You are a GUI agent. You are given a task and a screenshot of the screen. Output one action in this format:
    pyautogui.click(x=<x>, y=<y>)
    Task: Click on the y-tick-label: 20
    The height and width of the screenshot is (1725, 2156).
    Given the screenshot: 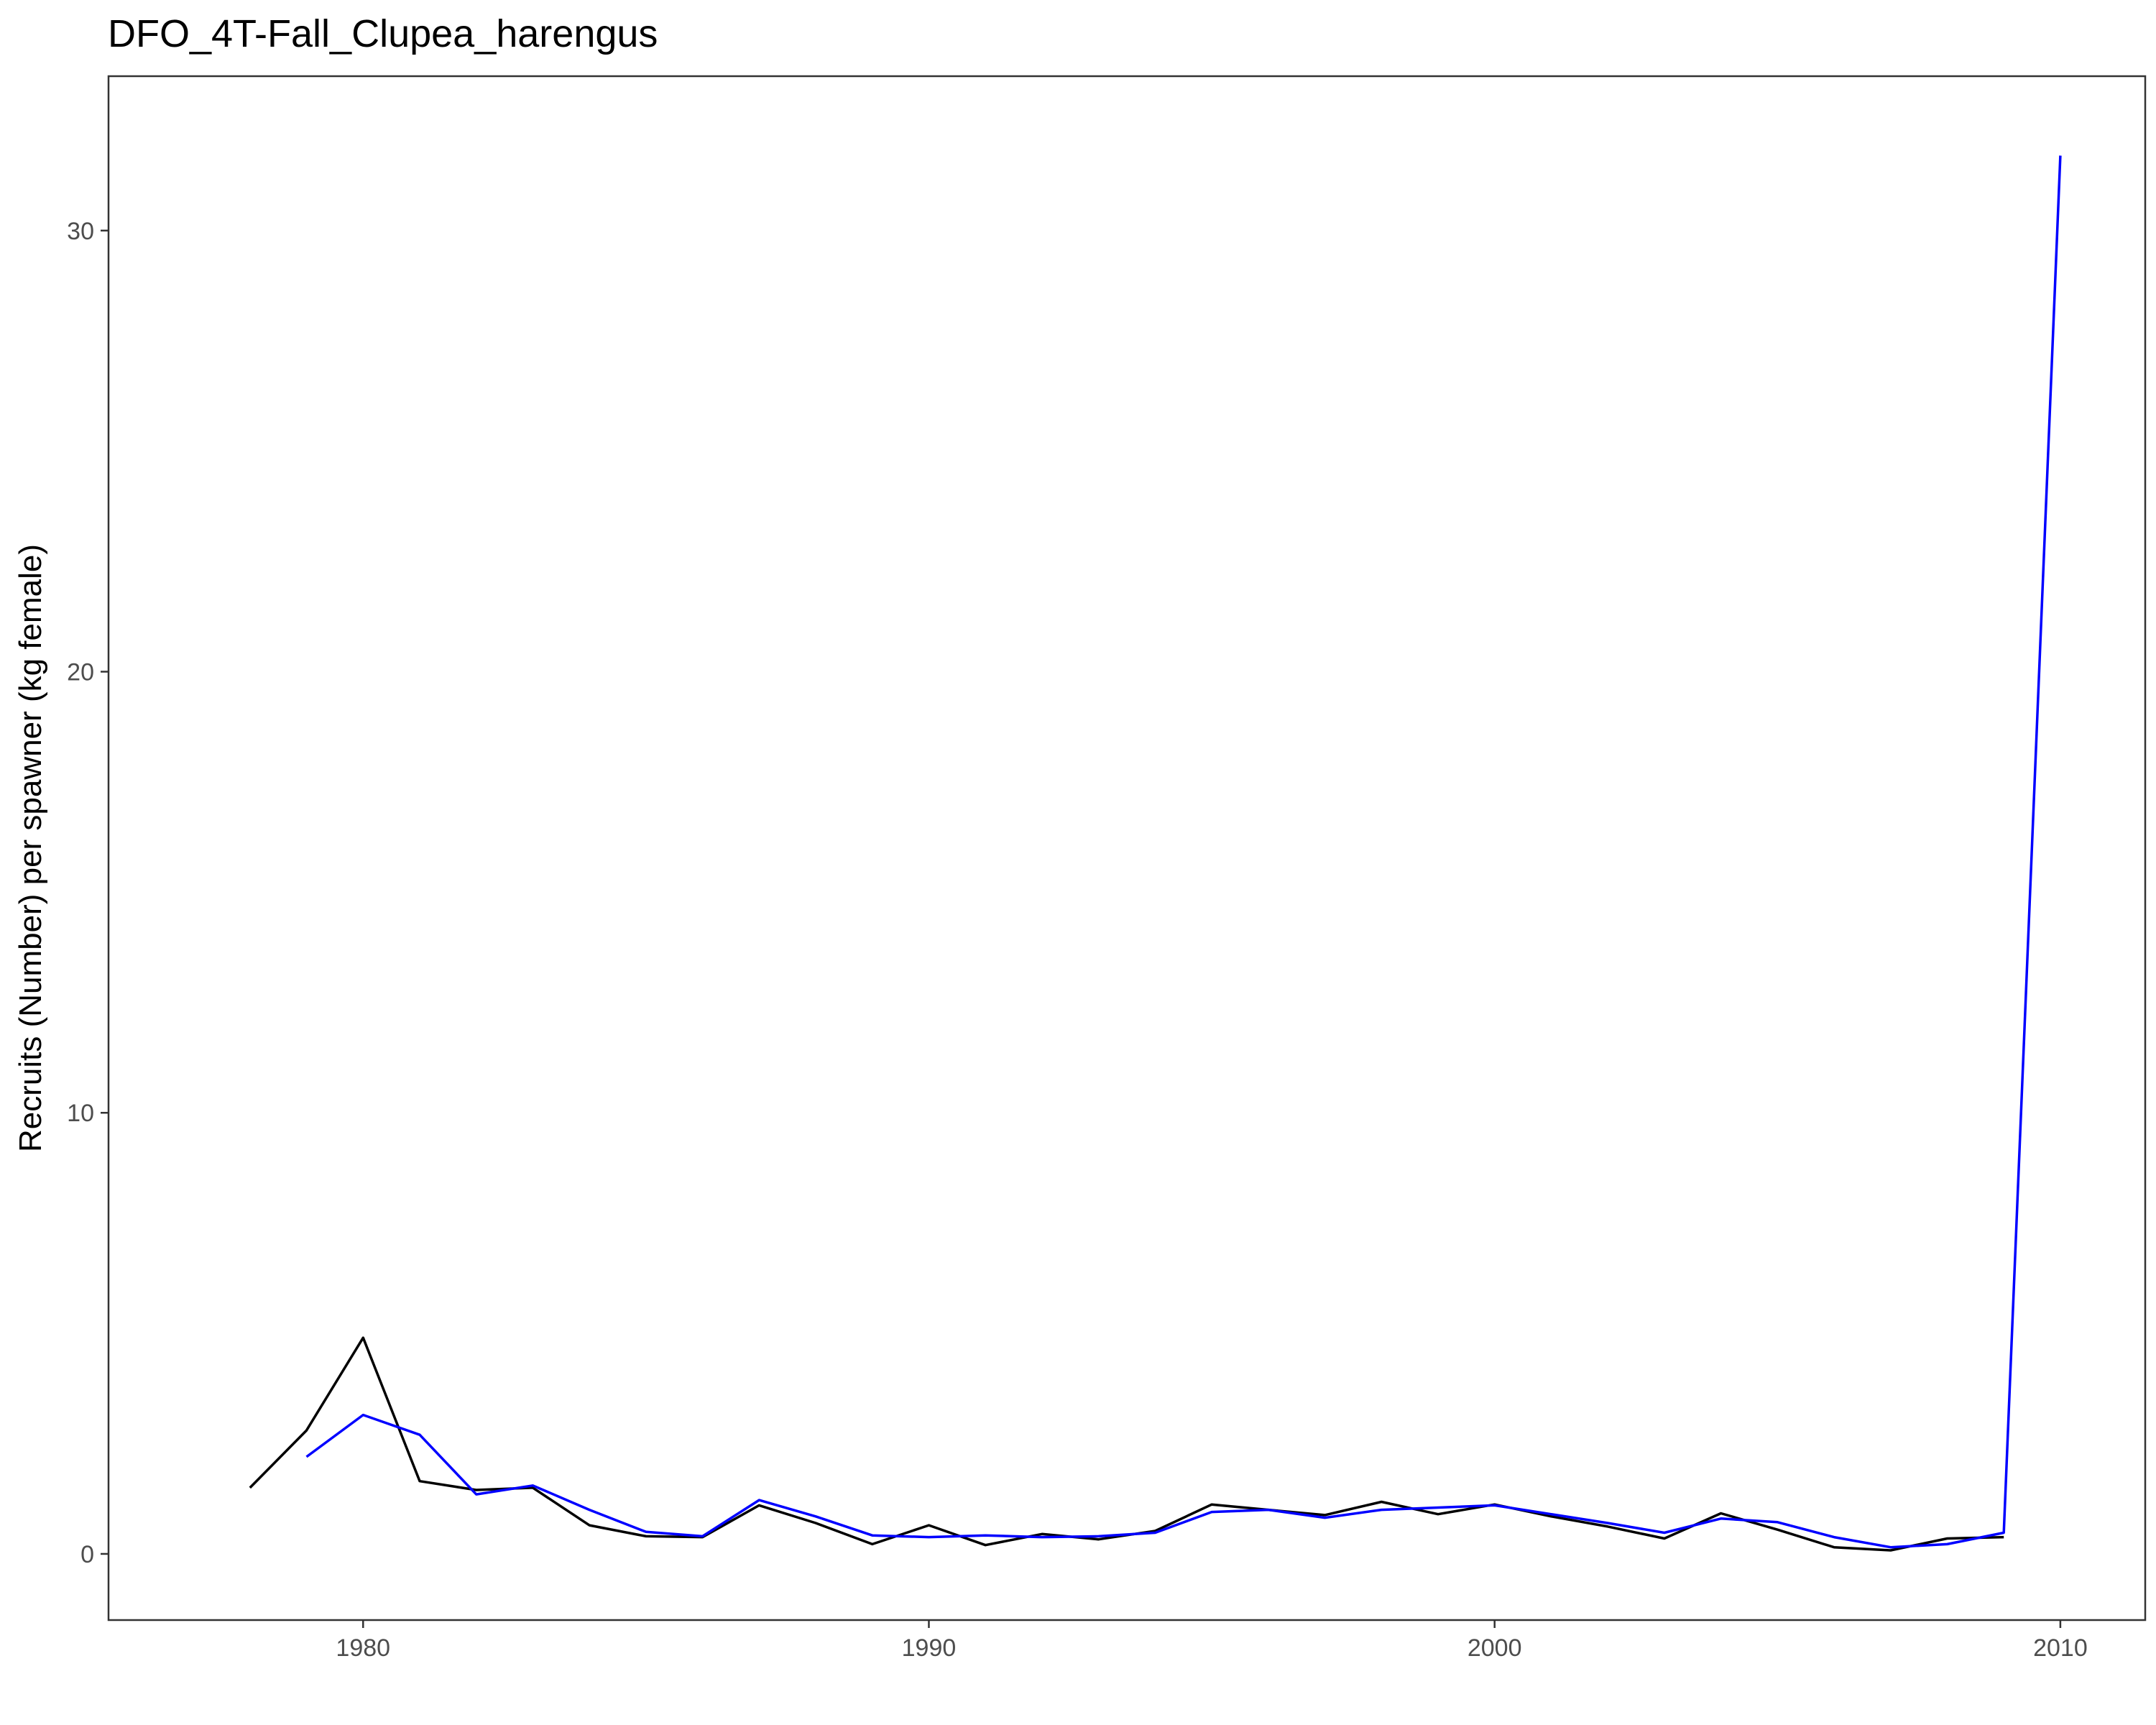 What is the action you would take?
    pyautogui.click(x=80, y=672)
    